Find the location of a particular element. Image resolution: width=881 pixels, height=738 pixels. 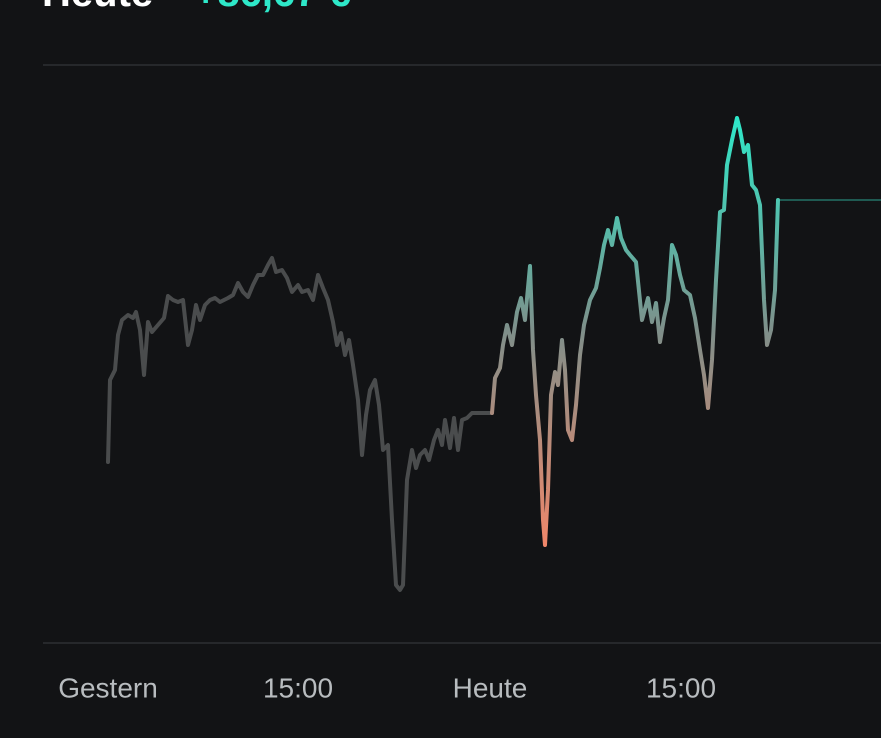

x-tick-label: Gestern is located at coordinates (108, 687).